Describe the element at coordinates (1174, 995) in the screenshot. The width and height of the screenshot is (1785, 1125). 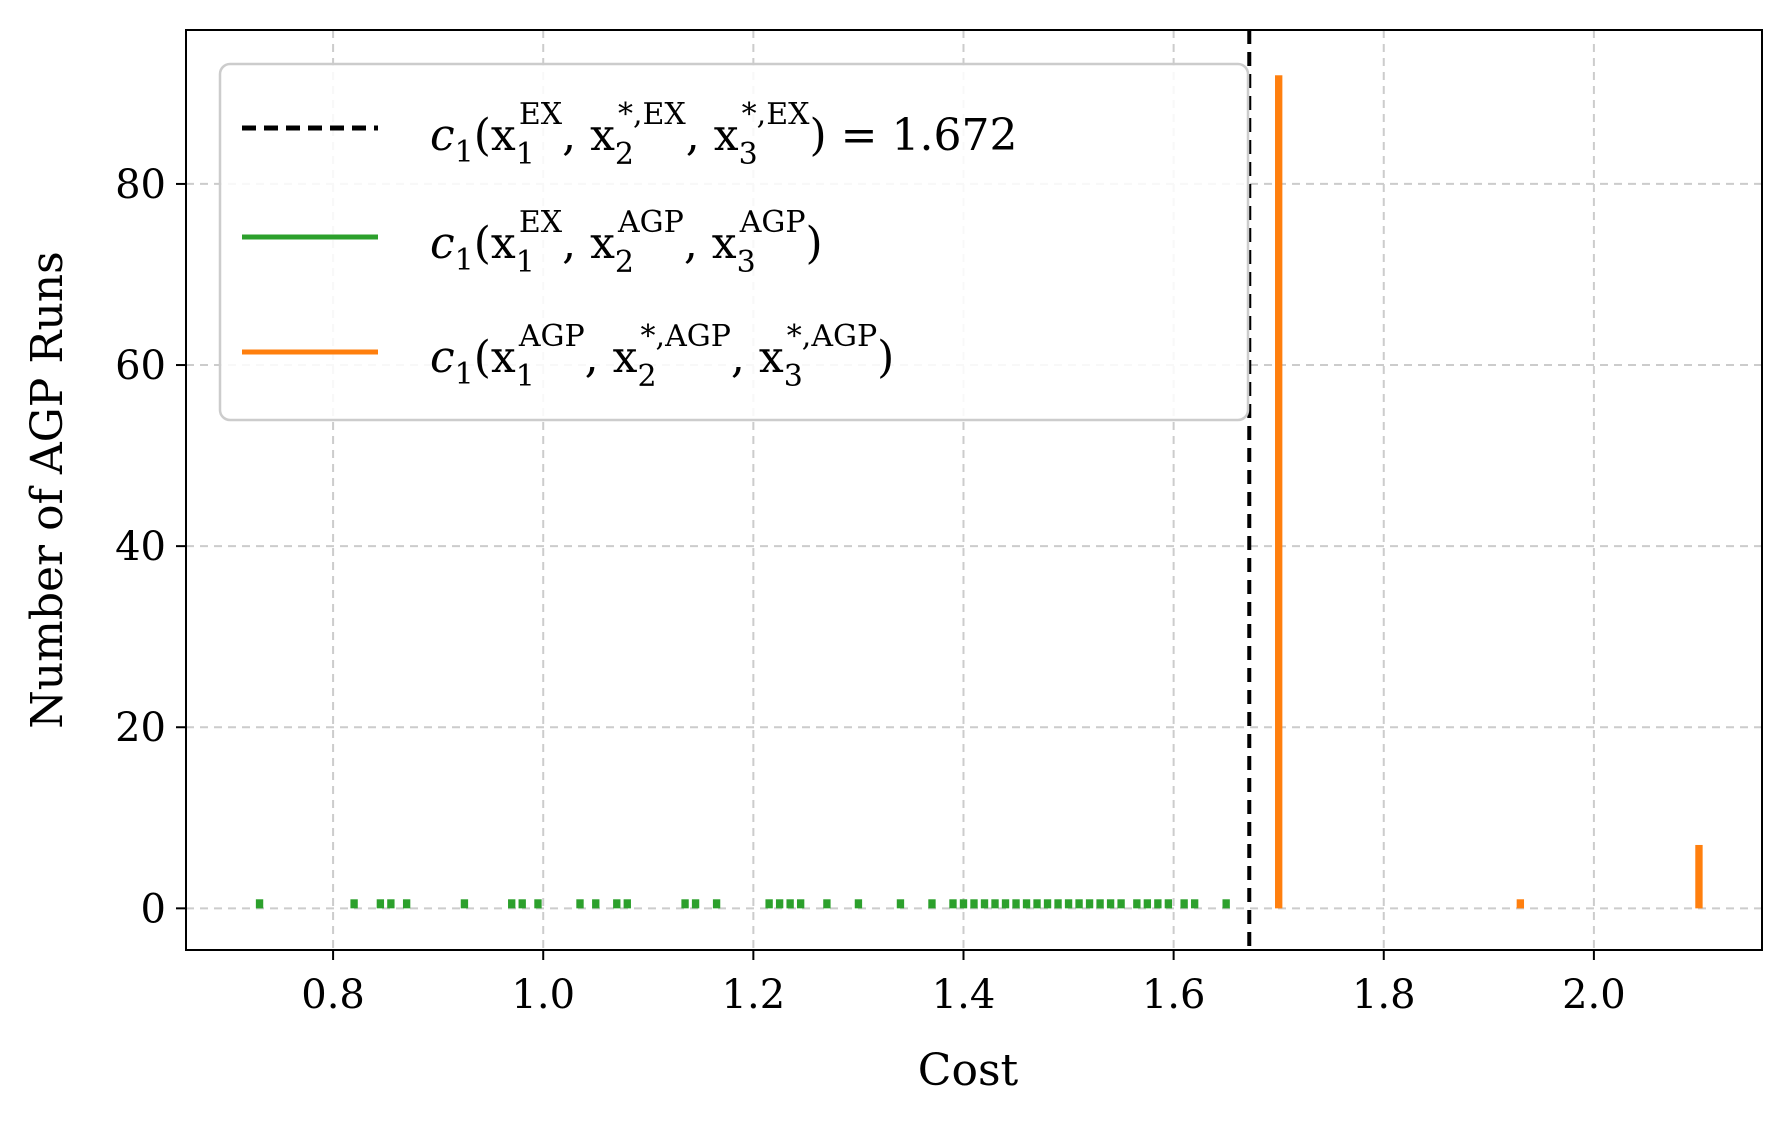
I see `x-tick-label: 1.6` at that location.